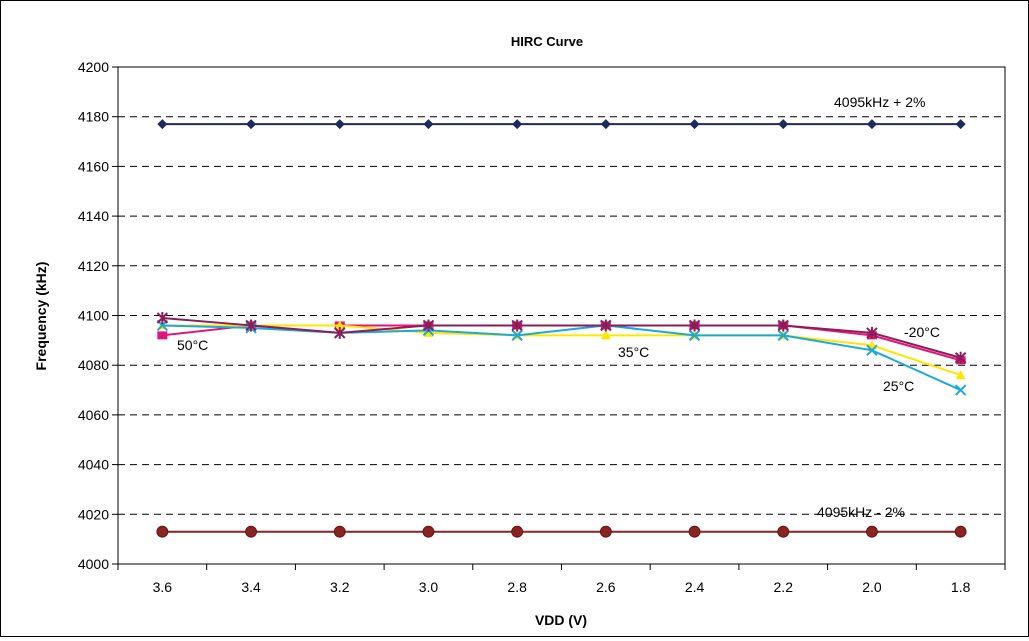 This screenshot has height=641, width=1029. Describe the element at coordinates (192, 345) in the screenshot. I see `annotation-50c: 50°C` at that location.